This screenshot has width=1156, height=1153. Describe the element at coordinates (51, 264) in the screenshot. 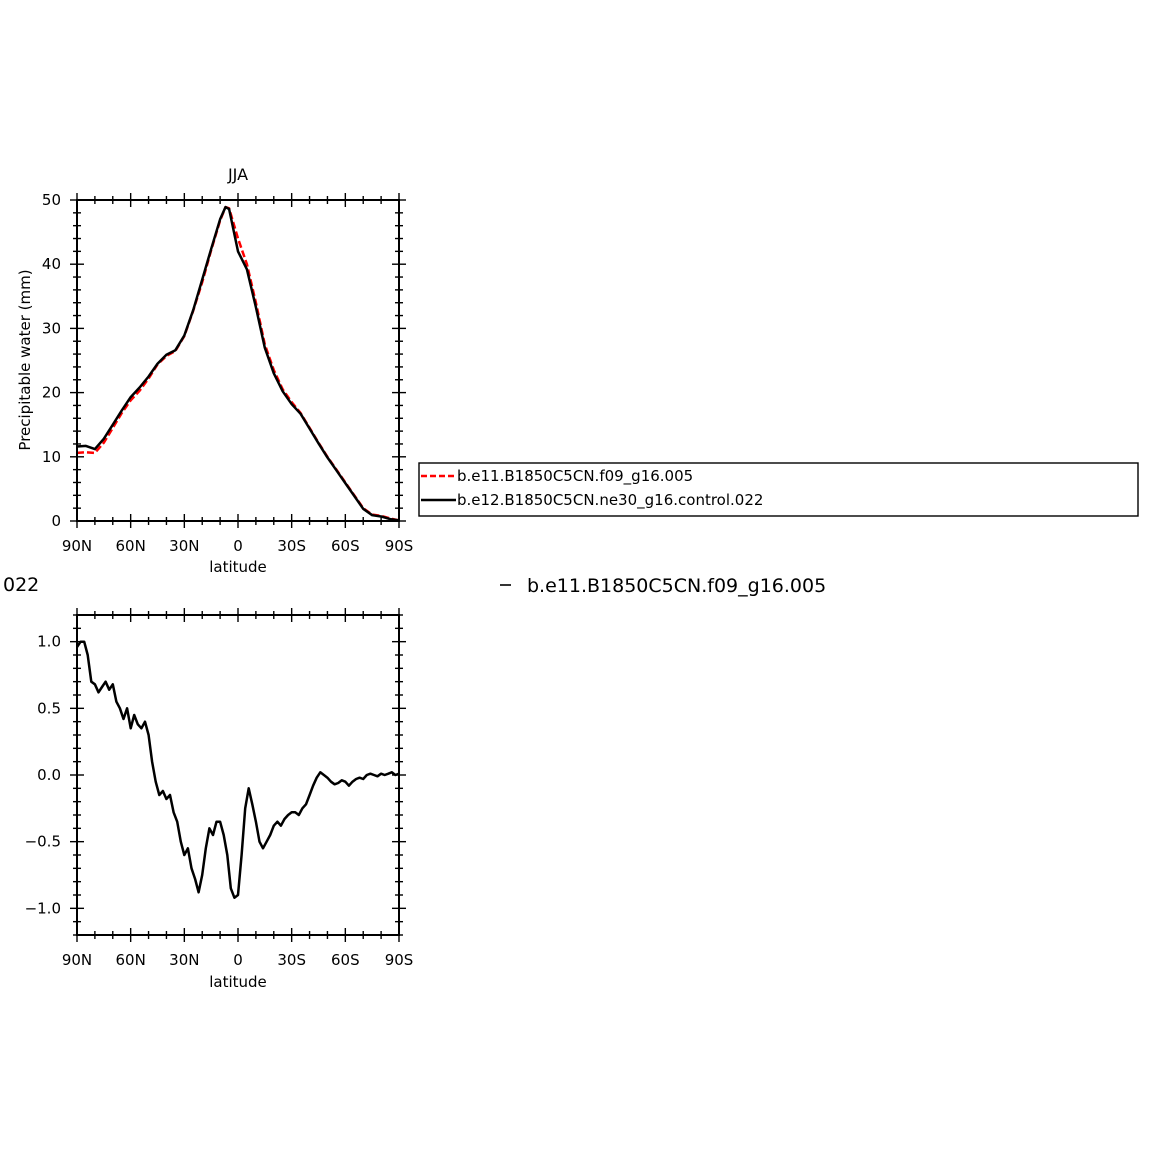

I see `top-ytick-label: 40` at that location.